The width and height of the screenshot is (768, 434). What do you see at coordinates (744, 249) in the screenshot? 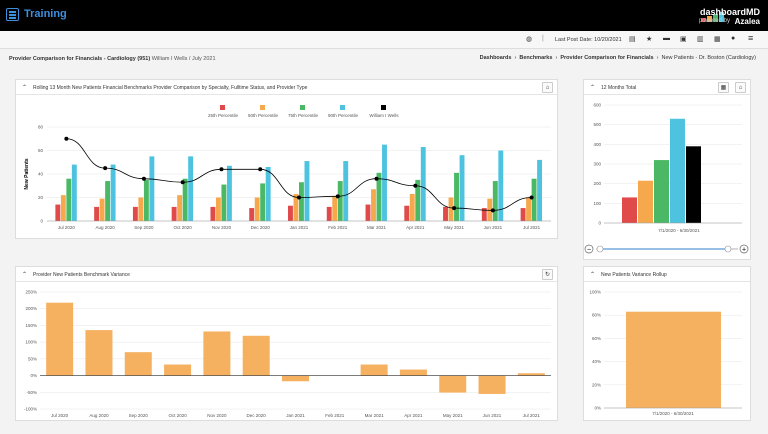
I see `zoom-in-icon` at bounding box center [744, 249].